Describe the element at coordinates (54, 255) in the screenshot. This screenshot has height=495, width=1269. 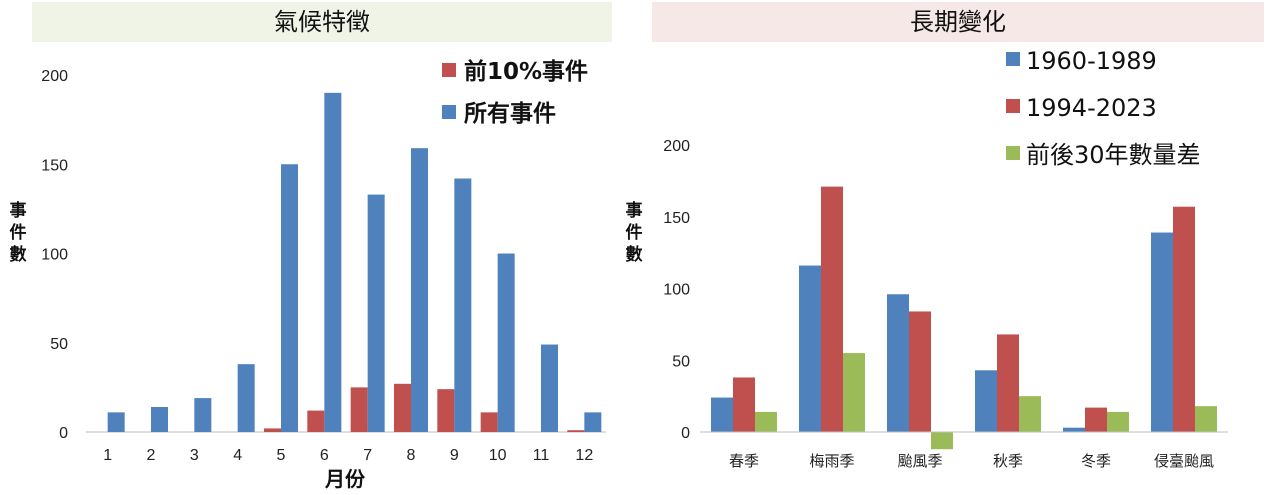
I see `left-y-tick-label: 100` at that location.